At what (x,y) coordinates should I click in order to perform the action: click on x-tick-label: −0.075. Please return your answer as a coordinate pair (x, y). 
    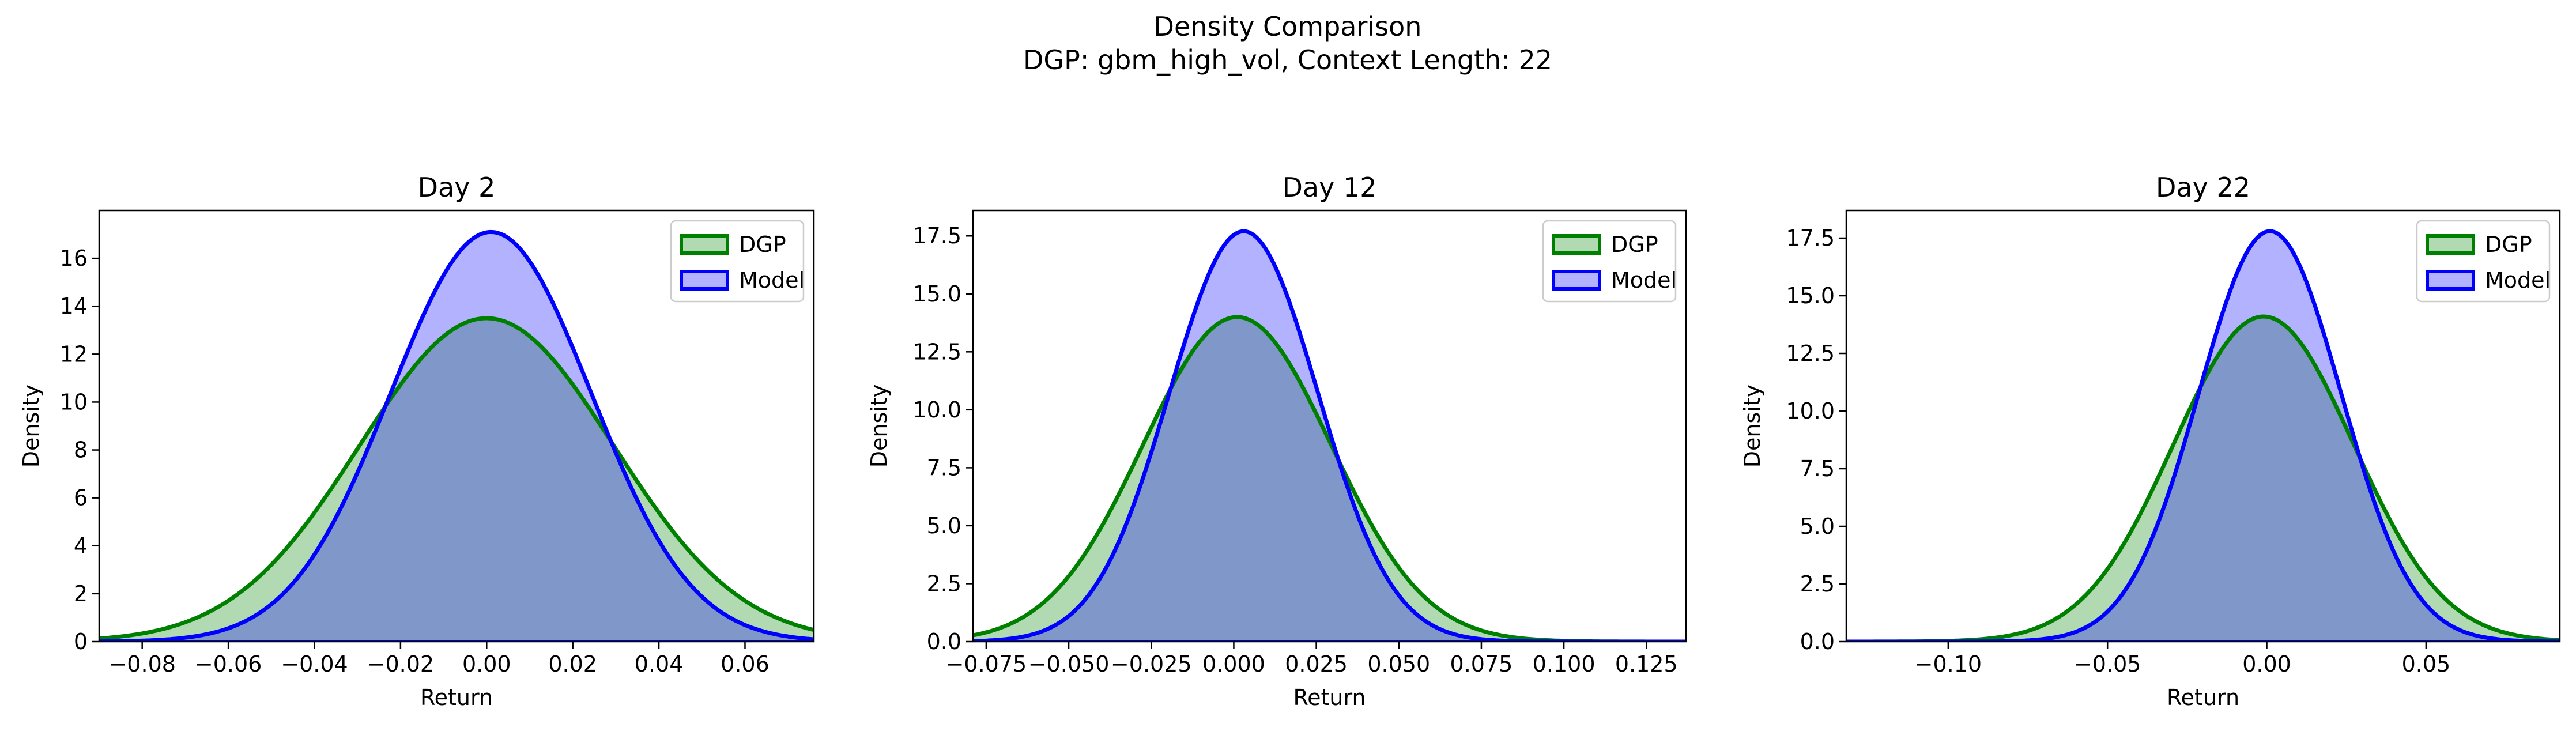
    Looking at the image, I should click on (986, 664).